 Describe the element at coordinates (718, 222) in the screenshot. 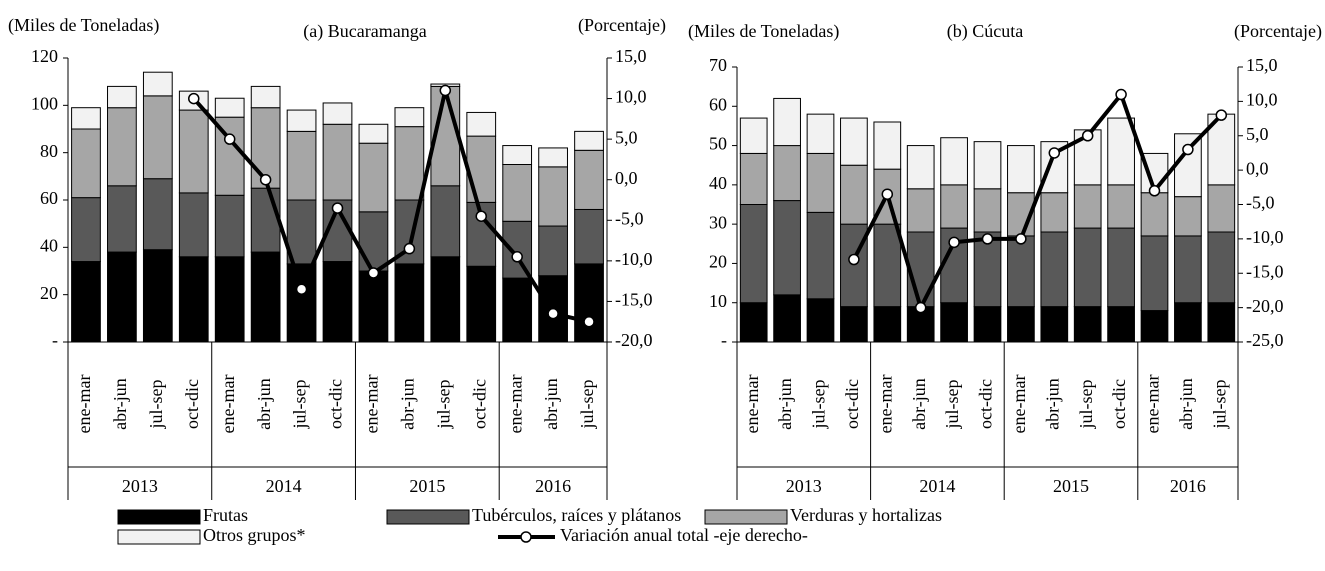

I see `y-tick-label: 30` at that location.